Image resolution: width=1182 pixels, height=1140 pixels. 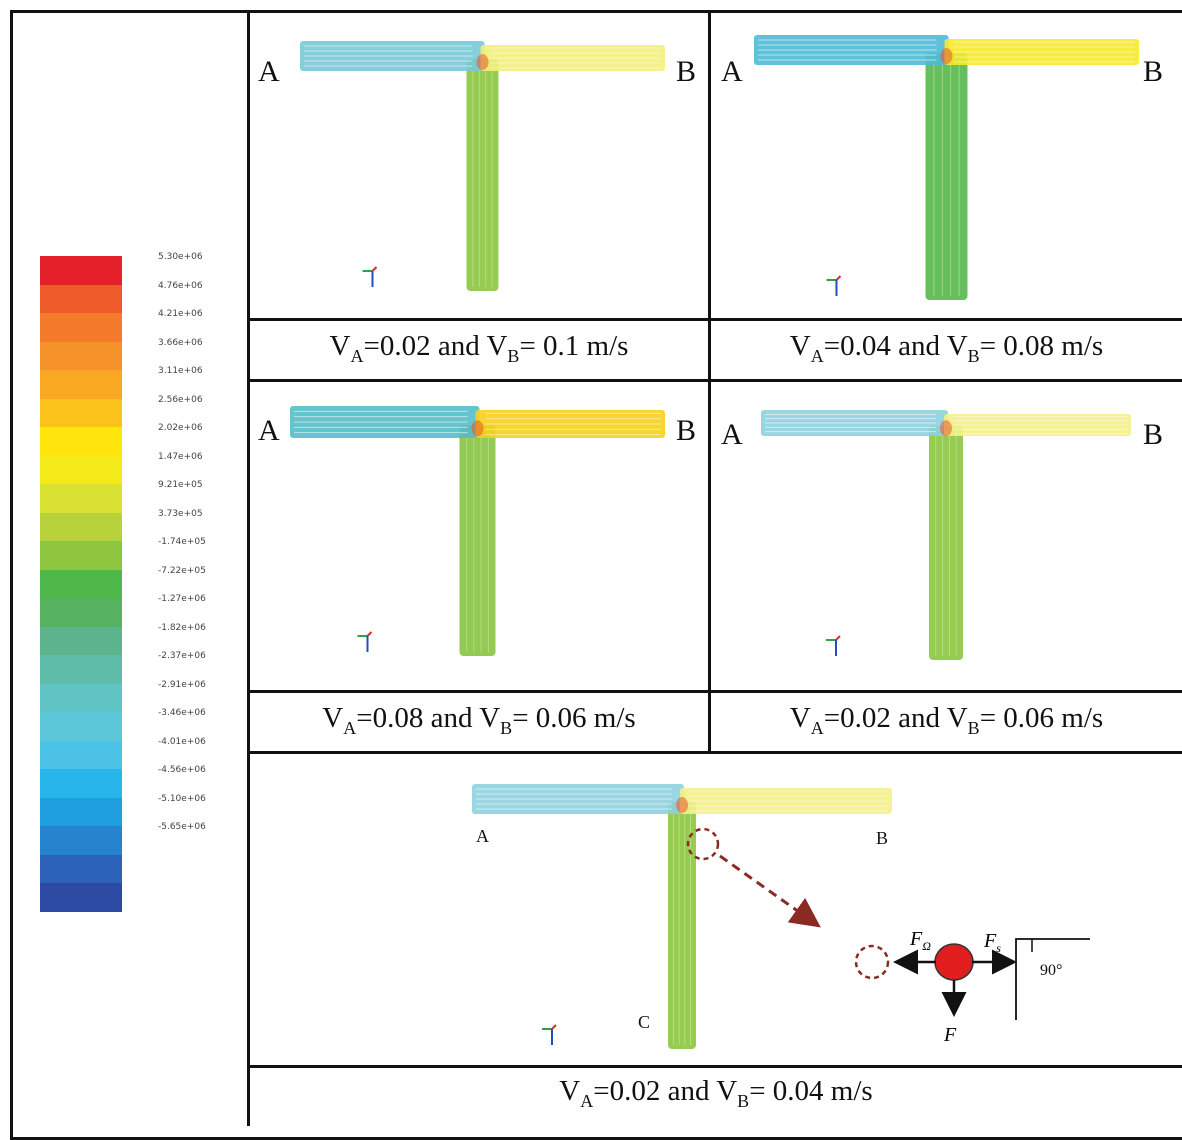 What do you see at coordinates (182, 684) in the screenshot?
I see `legend-tick-label: -2.91e+06` at bounding box center [182, 684].